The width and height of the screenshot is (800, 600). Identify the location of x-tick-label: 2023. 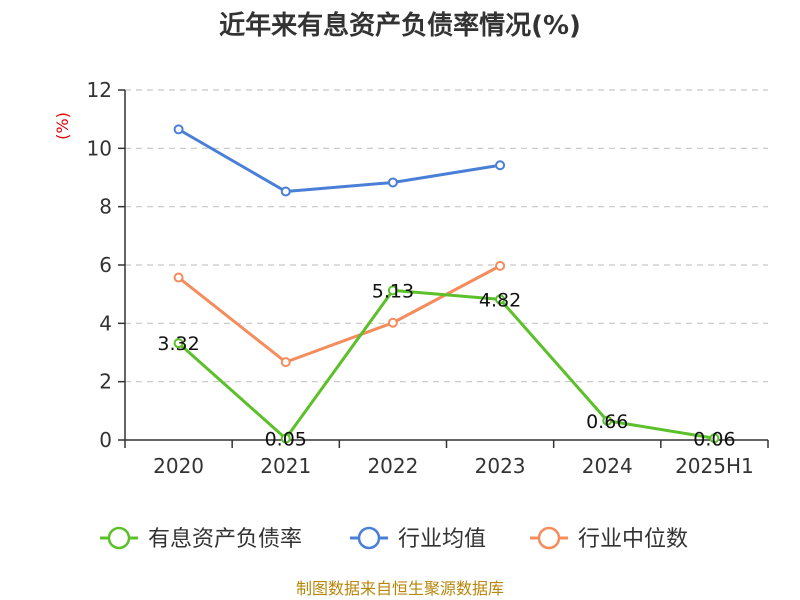
(500, 466).